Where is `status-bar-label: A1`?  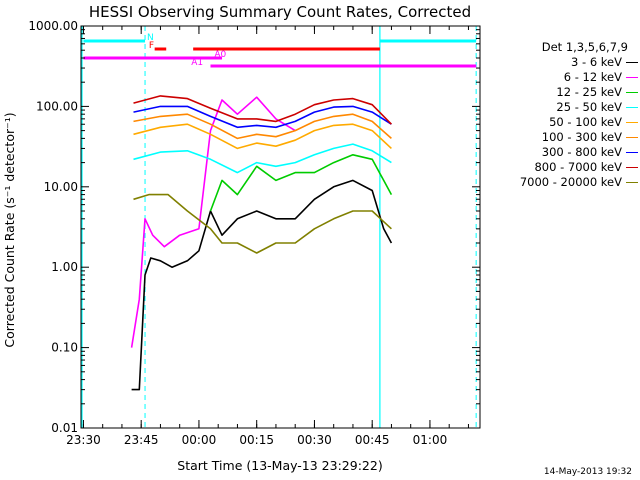 status-bar-label: A1 is located at coordinates (197, 63).